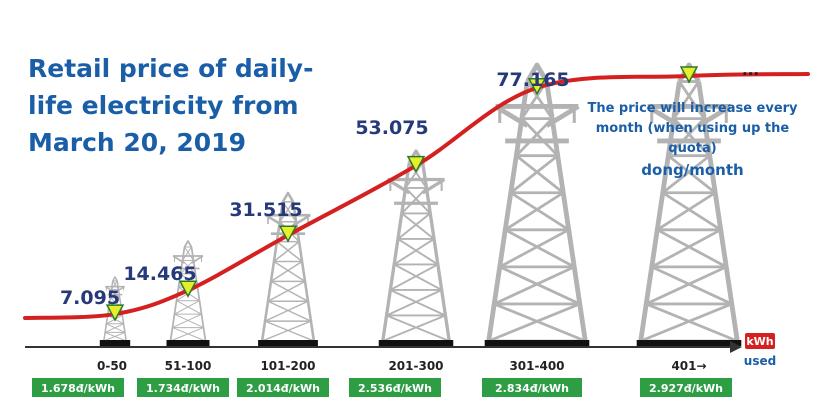 The image size is (819, 409). What do you see at coordinates (90, 298) in the screenshot?
I see `value-label: 7.095` at bounding box center [90, 298].